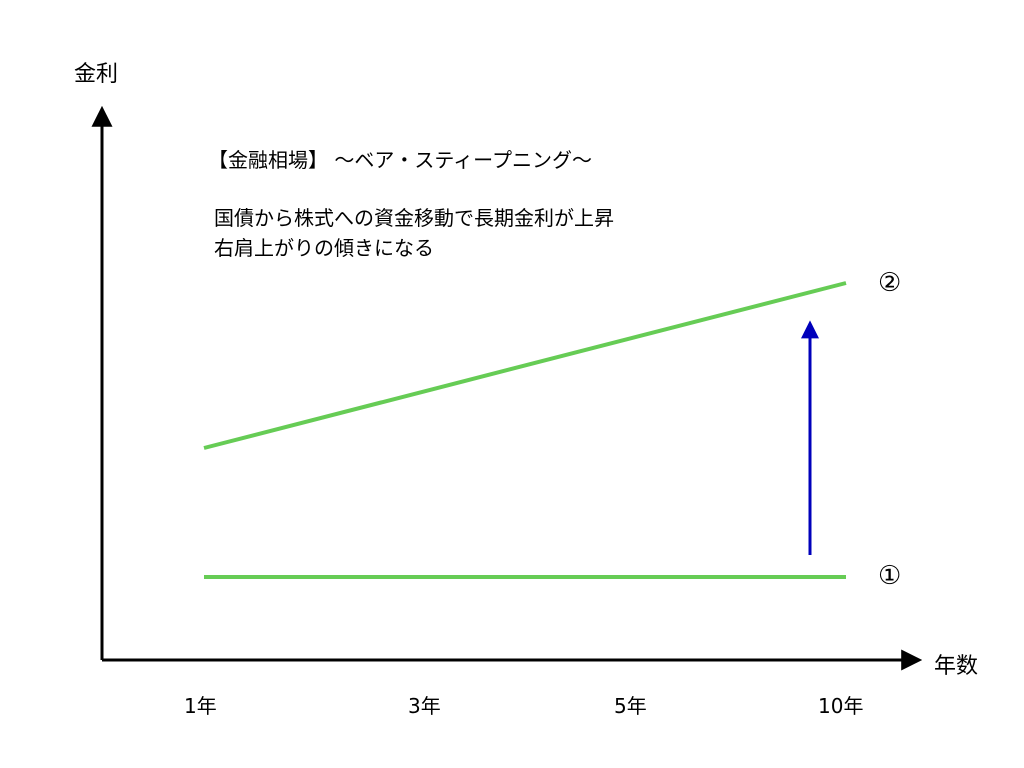 The image size is (1024, 768). What do you see at coordinates (200, 706) in the screenshot?
I see `x-tick-1y: 1年` at bounding box center [200, 706].